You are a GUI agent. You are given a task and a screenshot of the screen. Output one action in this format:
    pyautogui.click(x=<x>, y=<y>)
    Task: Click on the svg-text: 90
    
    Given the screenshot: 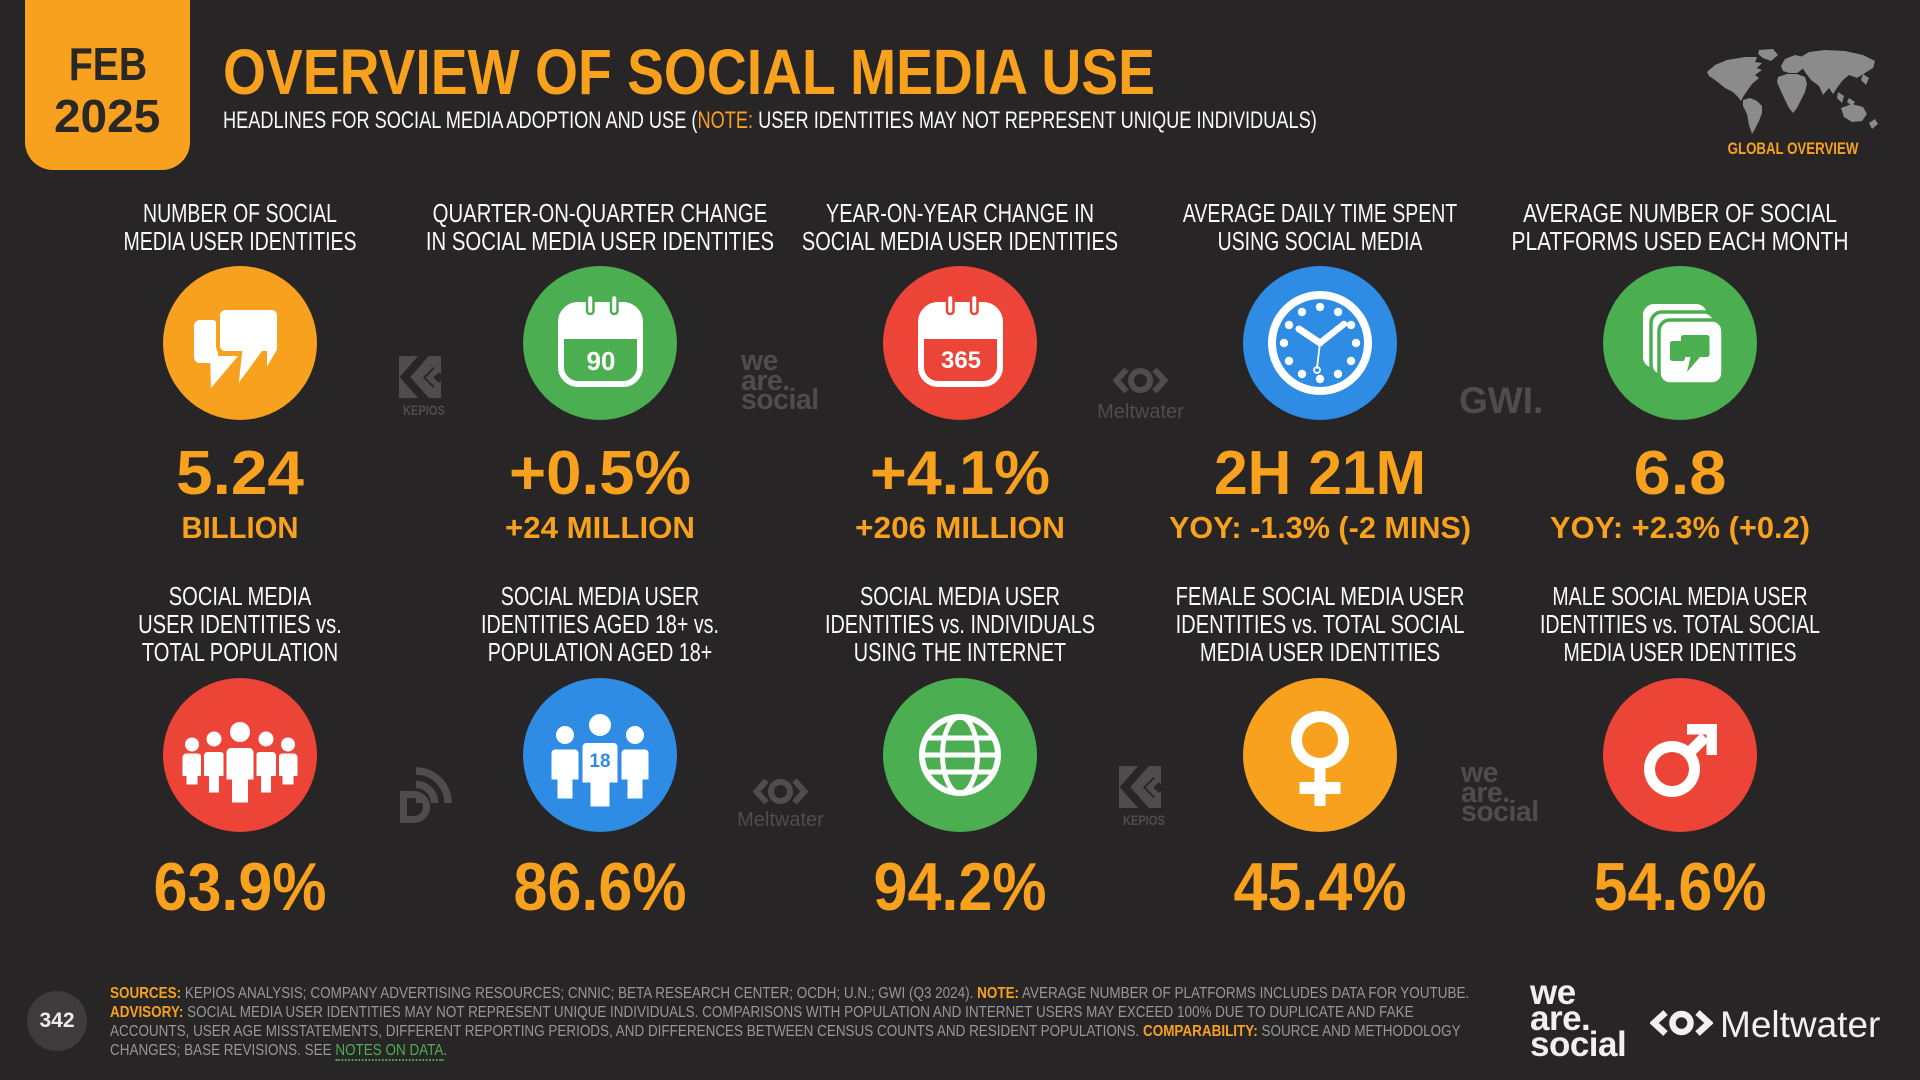 What is the action you would take?
    pyautogui.click(x=601, y=361)
    